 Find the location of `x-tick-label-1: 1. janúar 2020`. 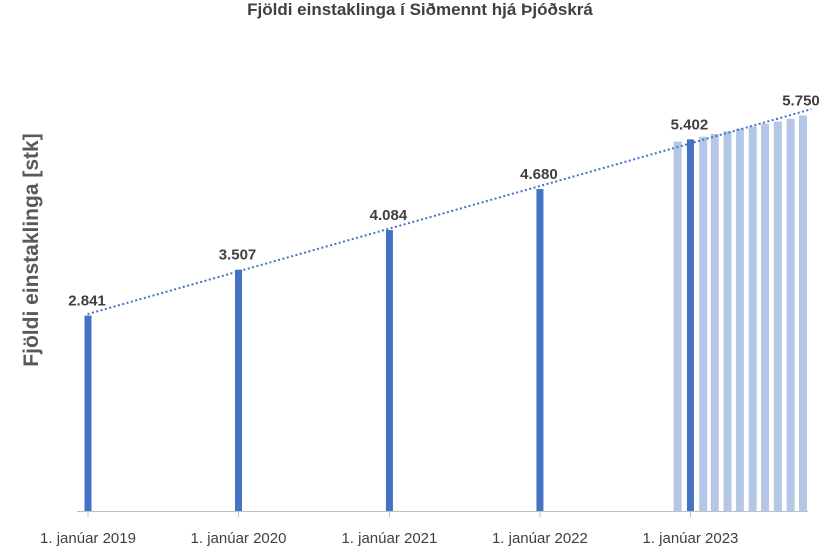

x-tick-label-1: 1. janúar 2020 is located at coordinates (239, 538).